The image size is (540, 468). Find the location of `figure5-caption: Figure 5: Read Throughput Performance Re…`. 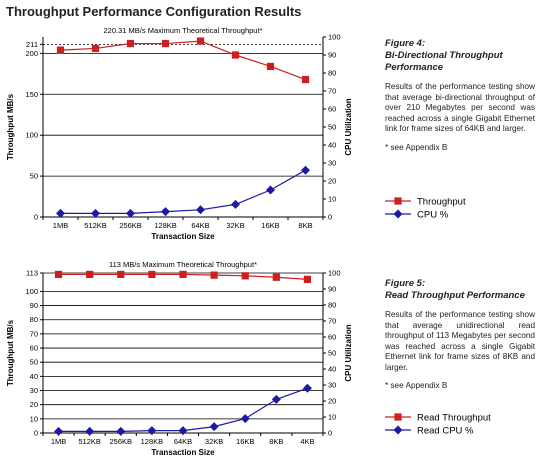

figure5-caption: Figure 5: Read Throughput Performance Re… is located at coordinates (460, 335).